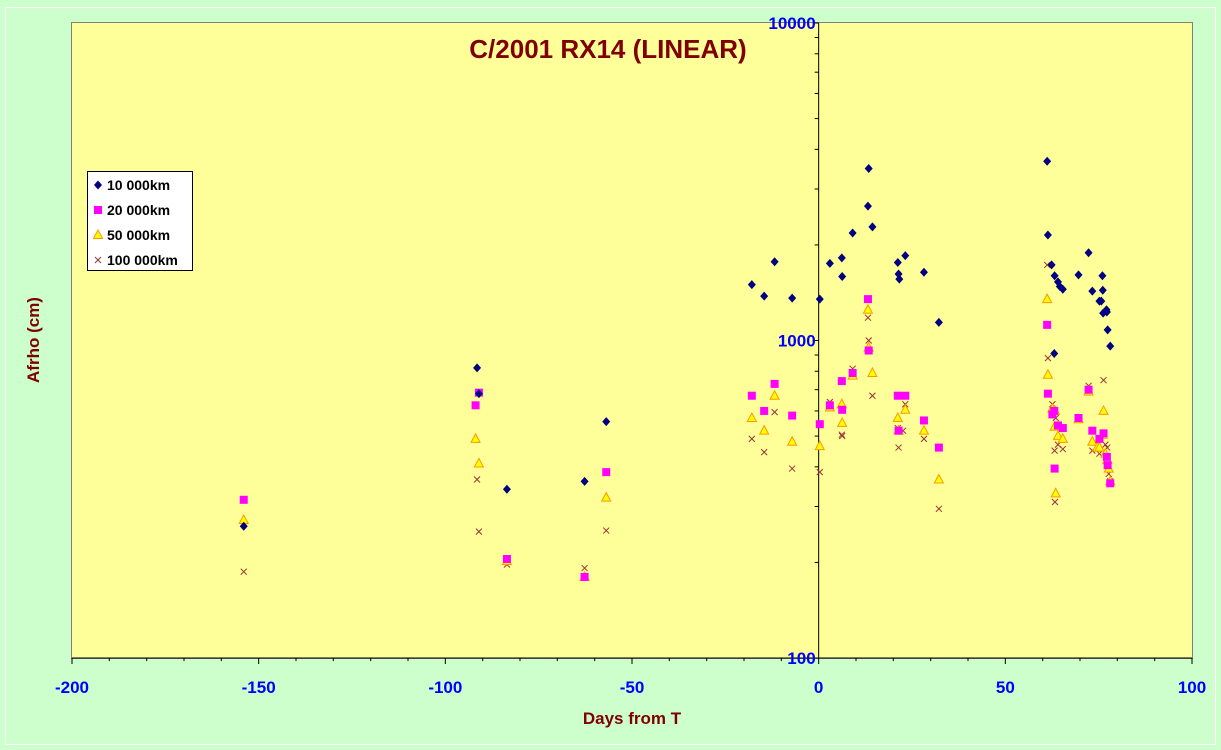  What do you see at coordinates (791, 23) in the screenshot?
I see `y-tick-label: 10000` at bounding box center [791, 23].